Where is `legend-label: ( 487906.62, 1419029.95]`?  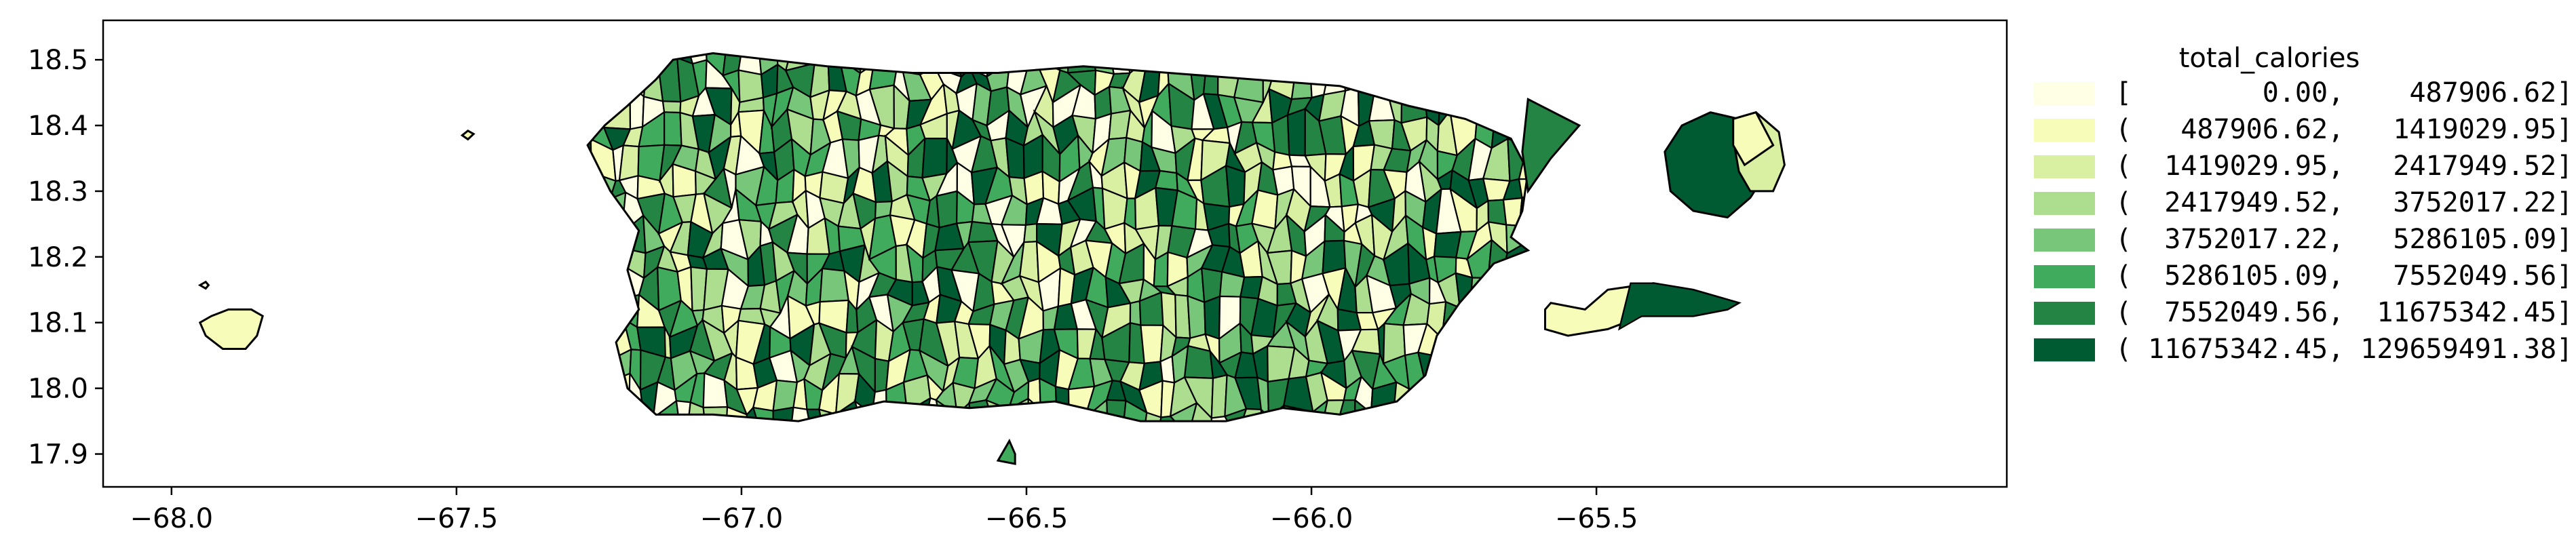 legend-label: ( 487906.62, 1419029.95] is located at coordinates (2344, 130).